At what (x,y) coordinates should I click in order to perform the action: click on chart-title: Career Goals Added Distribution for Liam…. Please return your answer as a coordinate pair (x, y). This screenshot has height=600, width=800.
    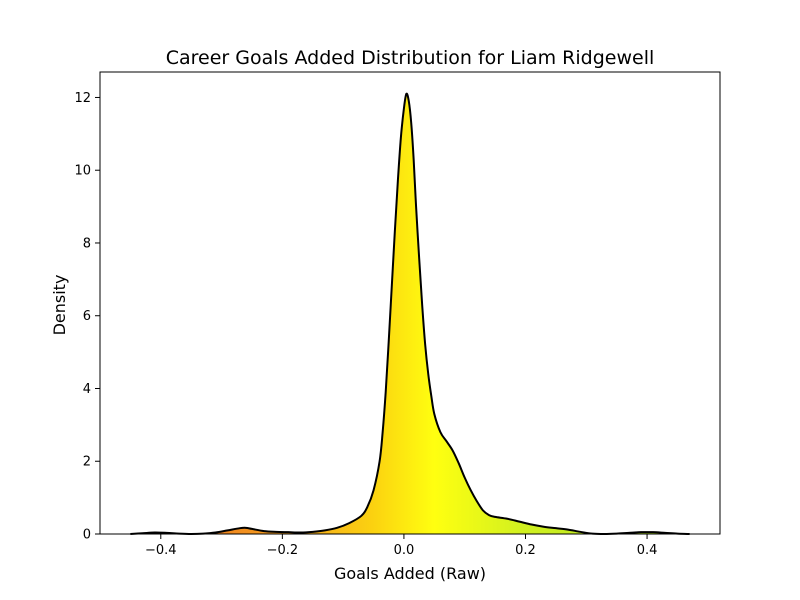
    Looking at the image, I should click on (410, 58).